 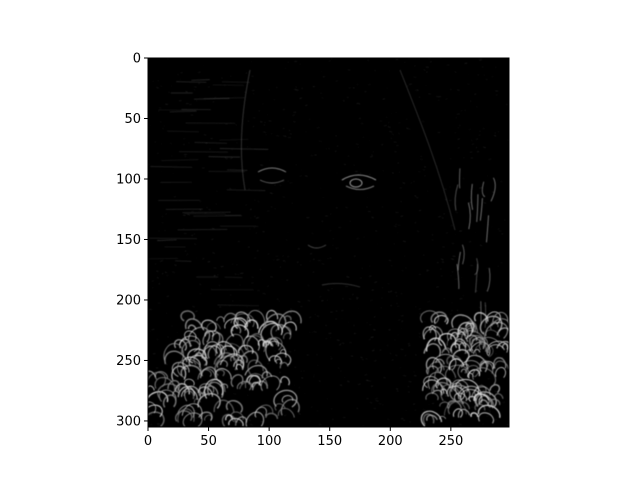 I want to click on x-tick-label: 200, so click(x=390, y=441).